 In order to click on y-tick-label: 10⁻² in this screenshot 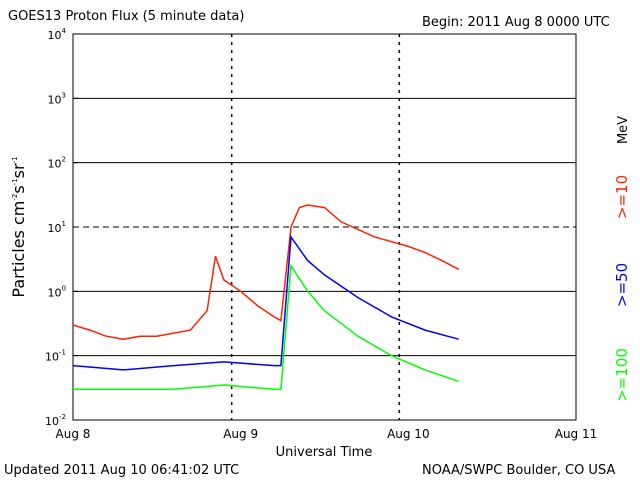, I will do `click(55, 420)`.